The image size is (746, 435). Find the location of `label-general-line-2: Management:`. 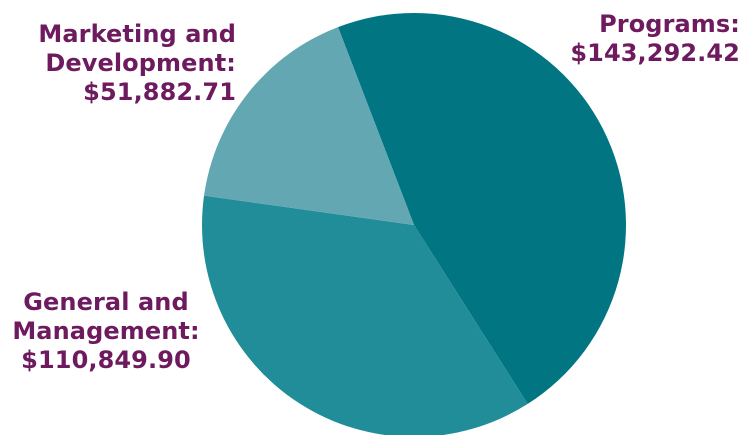

label-general-line-2: Management: is located at coordinates (106, 331).